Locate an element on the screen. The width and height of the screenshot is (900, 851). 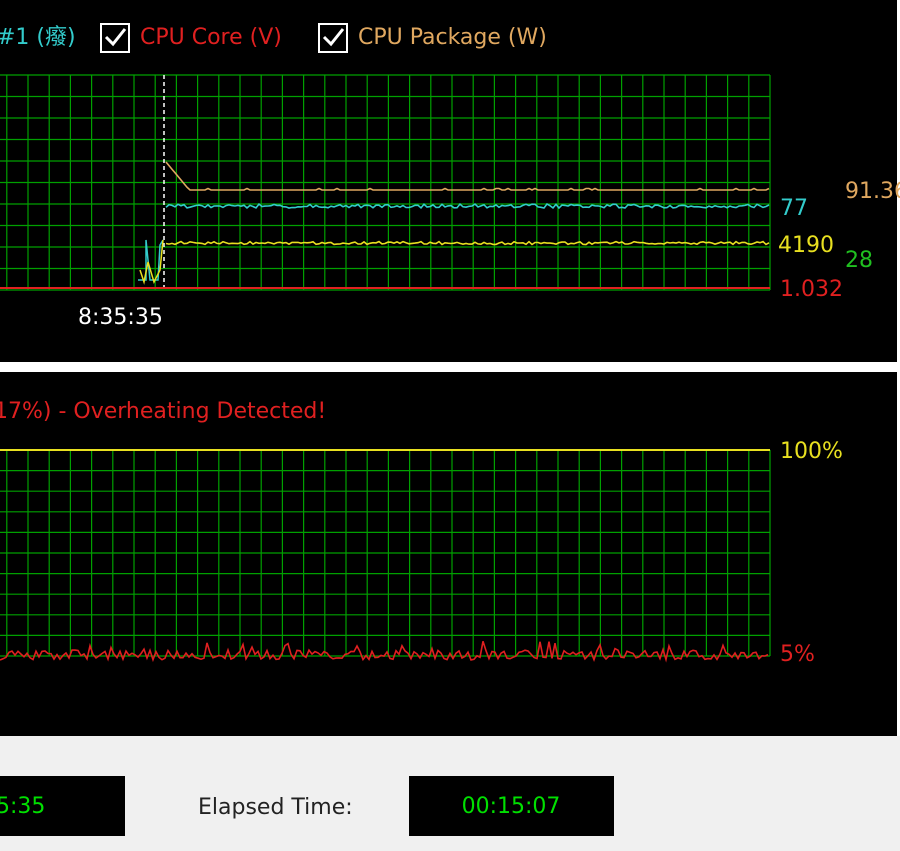
value-label: 4190 is located at coordinates (806, 245).